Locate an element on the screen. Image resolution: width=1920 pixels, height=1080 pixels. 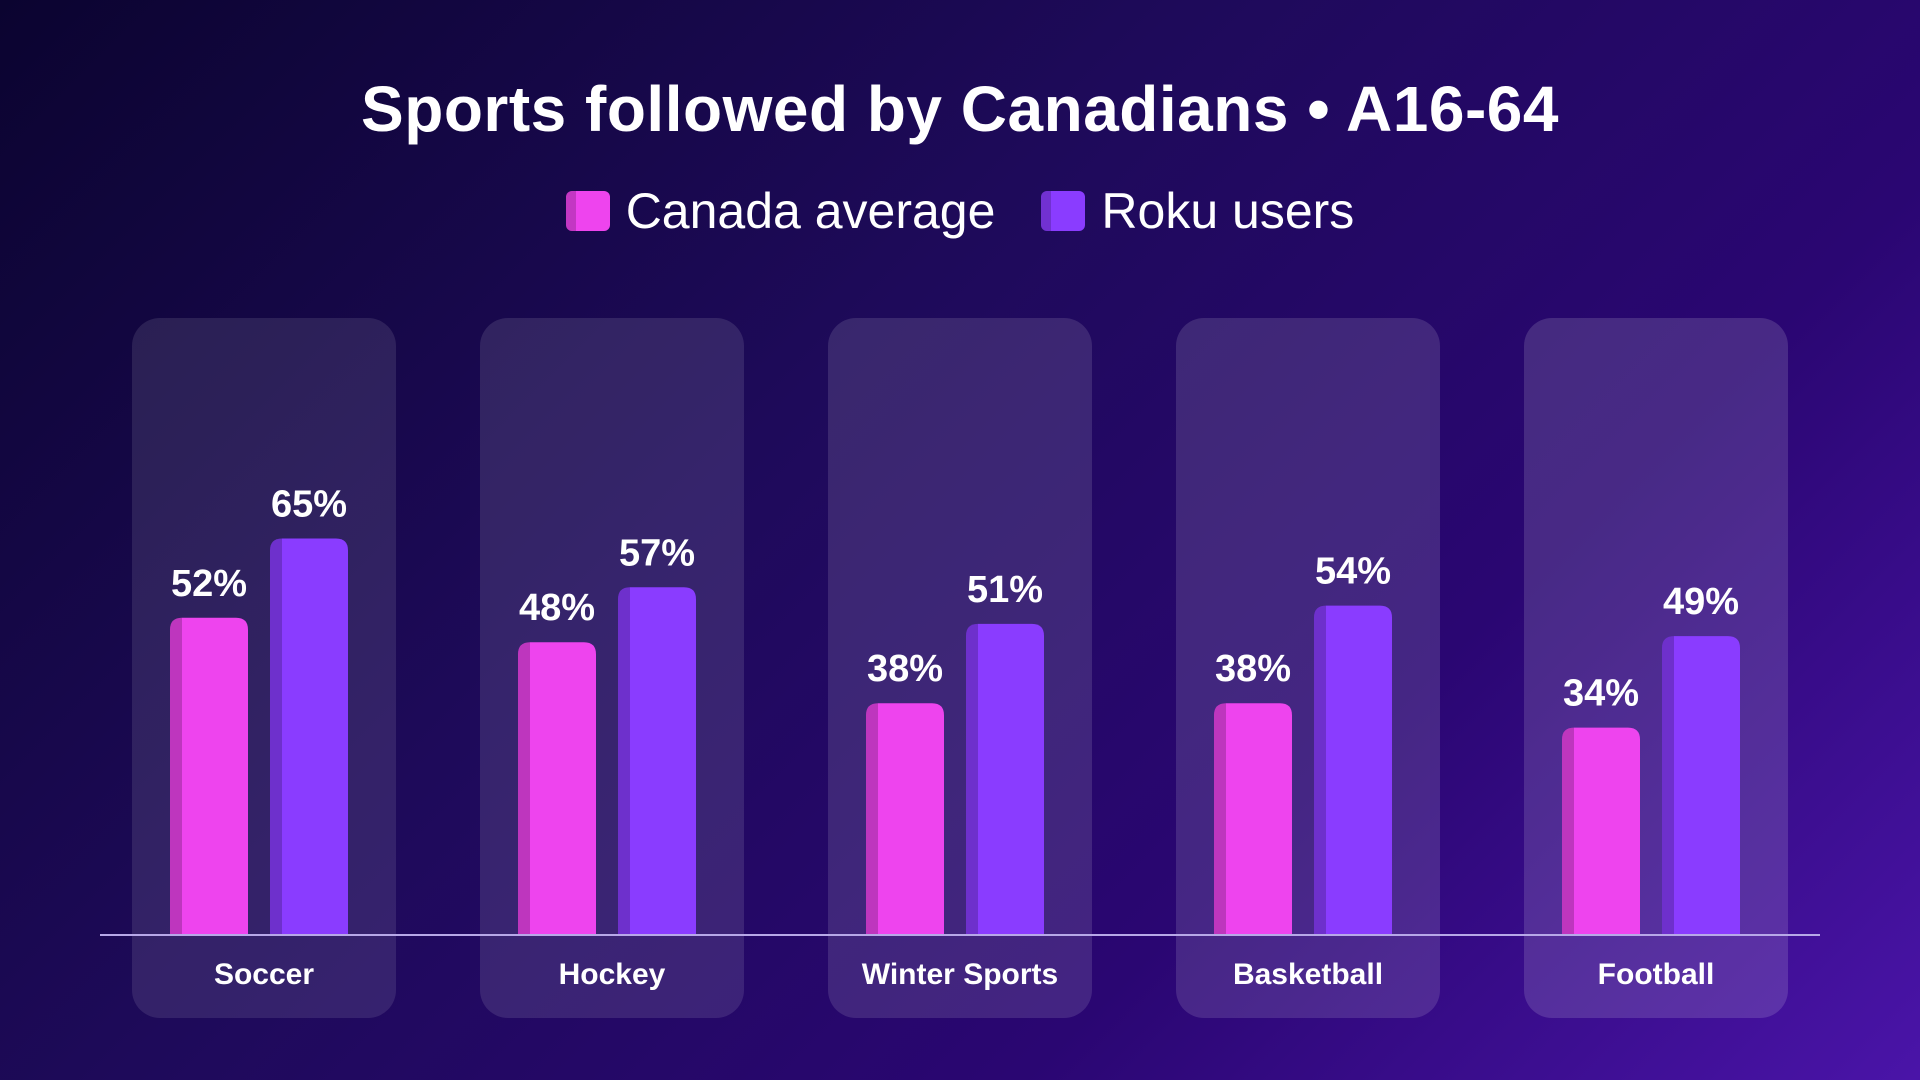
bar-roku-users-football is located at coordinates (1701, 785).